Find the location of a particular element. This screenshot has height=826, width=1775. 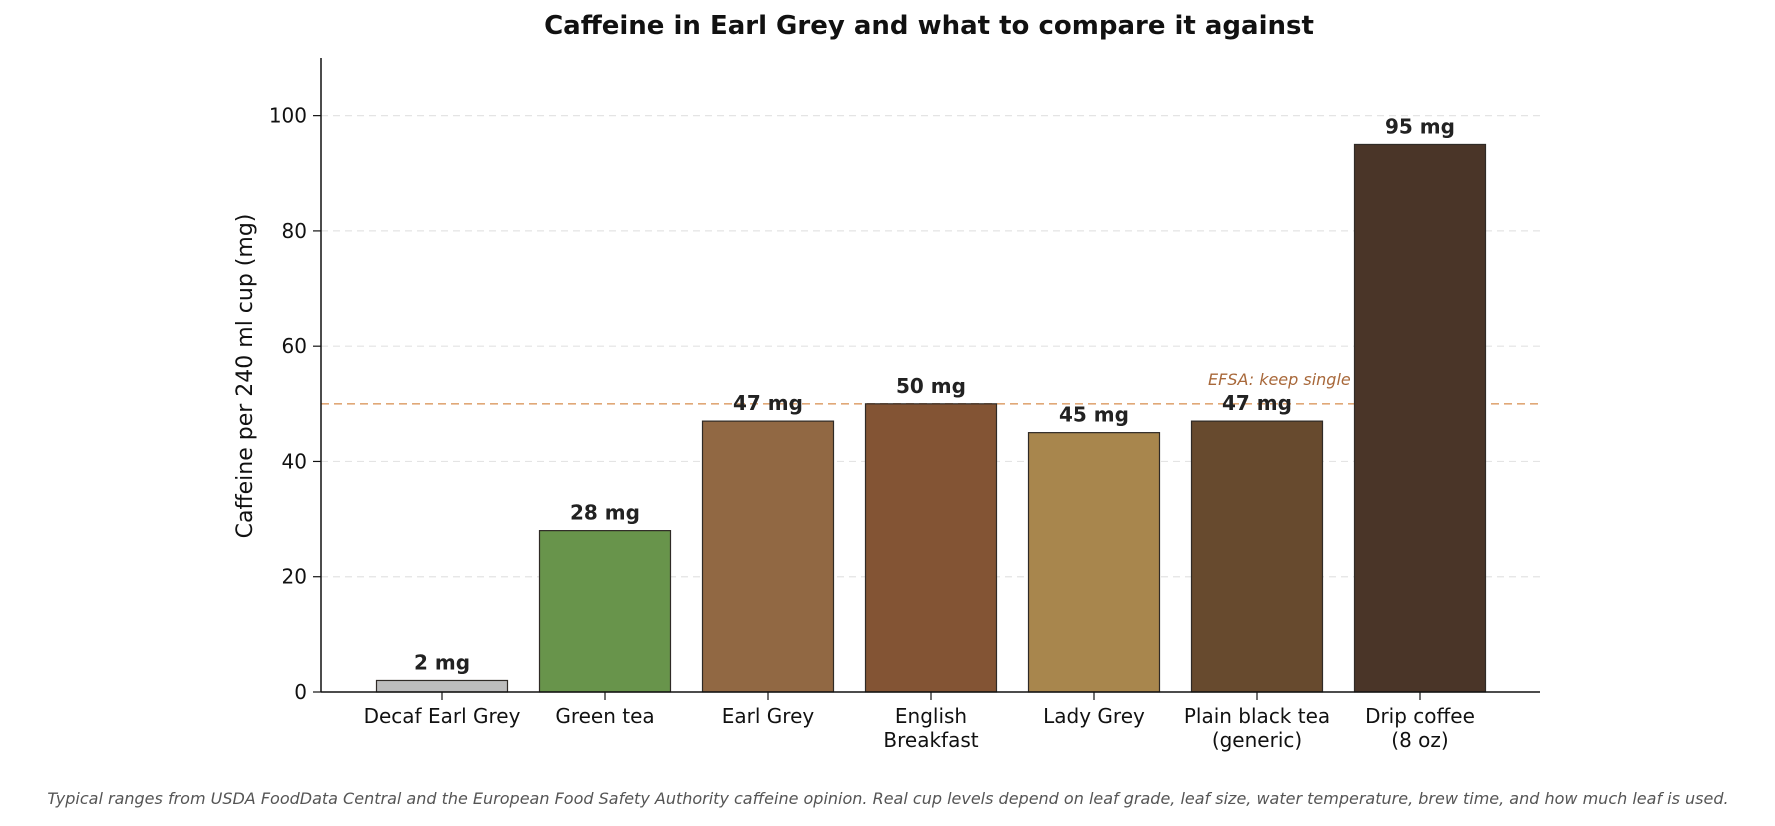

x-tick-label: Plain black tea (generic) is located at coordinates (1257, 728).